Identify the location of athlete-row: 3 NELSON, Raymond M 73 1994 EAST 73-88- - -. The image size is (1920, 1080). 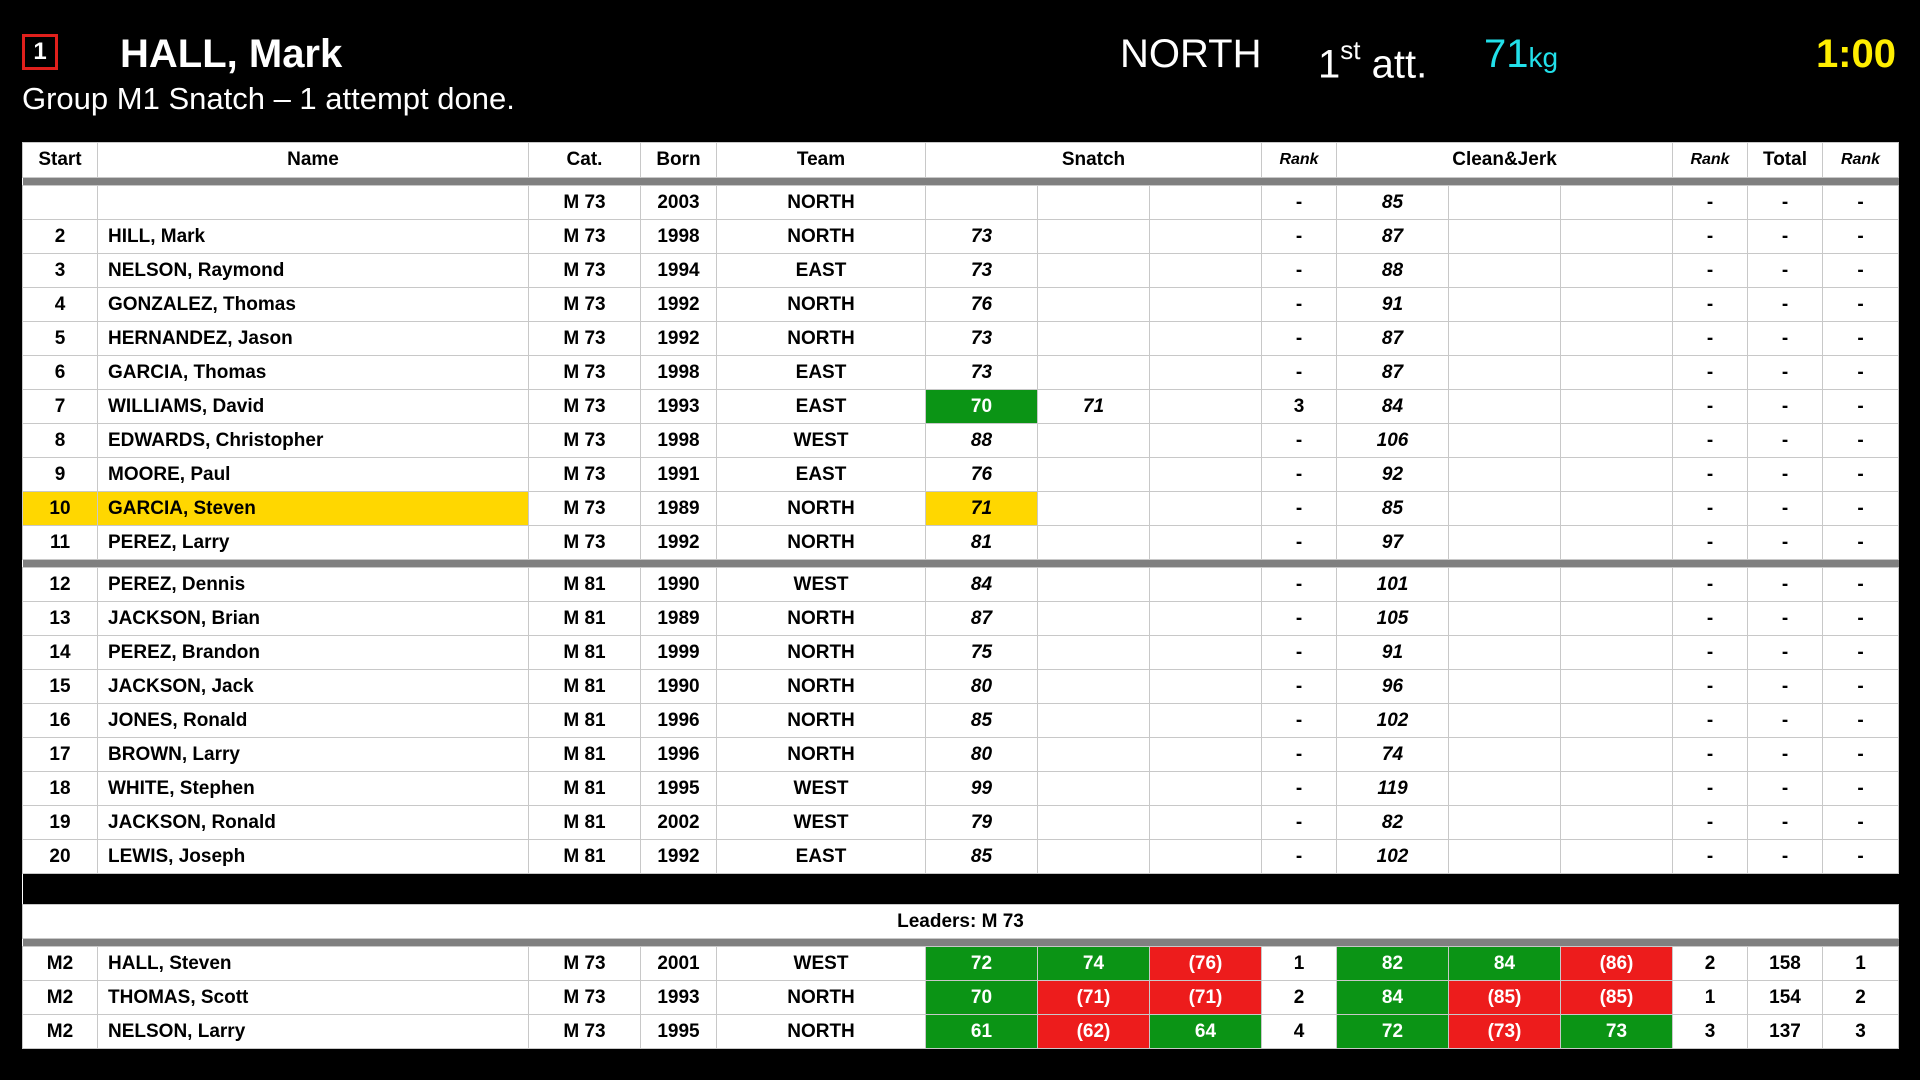
(960, 270).